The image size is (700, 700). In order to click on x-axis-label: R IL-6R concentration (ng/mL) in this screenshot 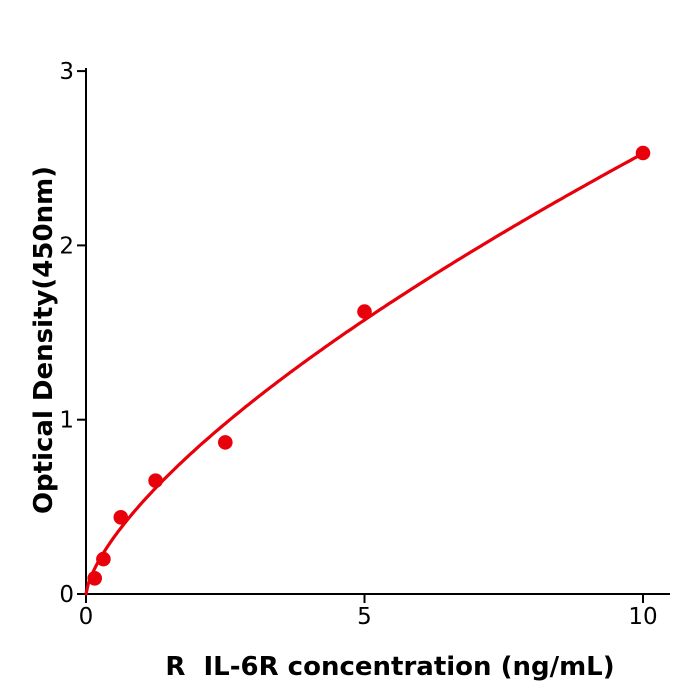, I will do `click(390, 667)`.